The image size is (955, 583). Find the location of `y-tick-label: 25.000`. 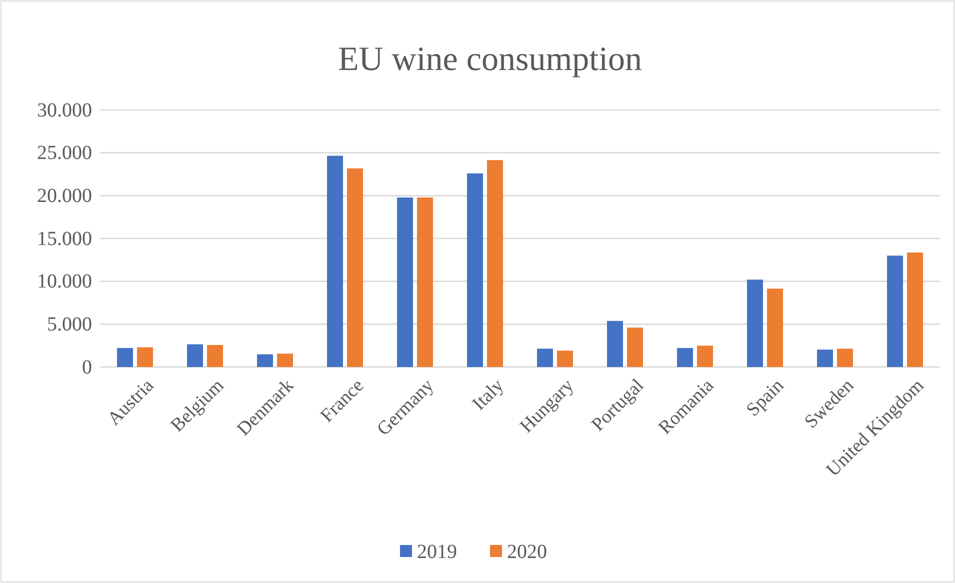

y-tick-label: 25.000 is located at coordinates (64, 153).